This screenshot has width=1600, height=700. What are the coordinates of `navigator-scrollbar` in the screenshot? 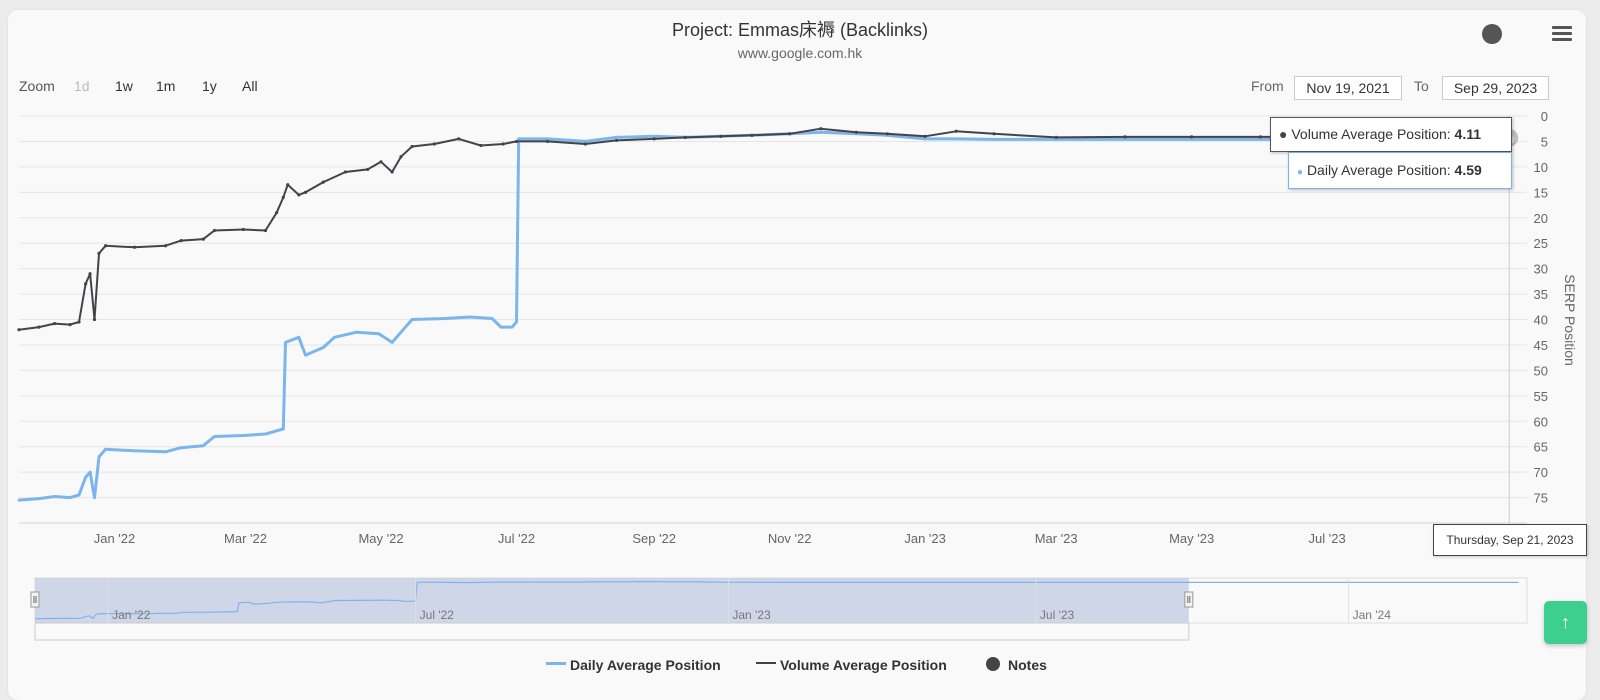 It's located at (612, 631).